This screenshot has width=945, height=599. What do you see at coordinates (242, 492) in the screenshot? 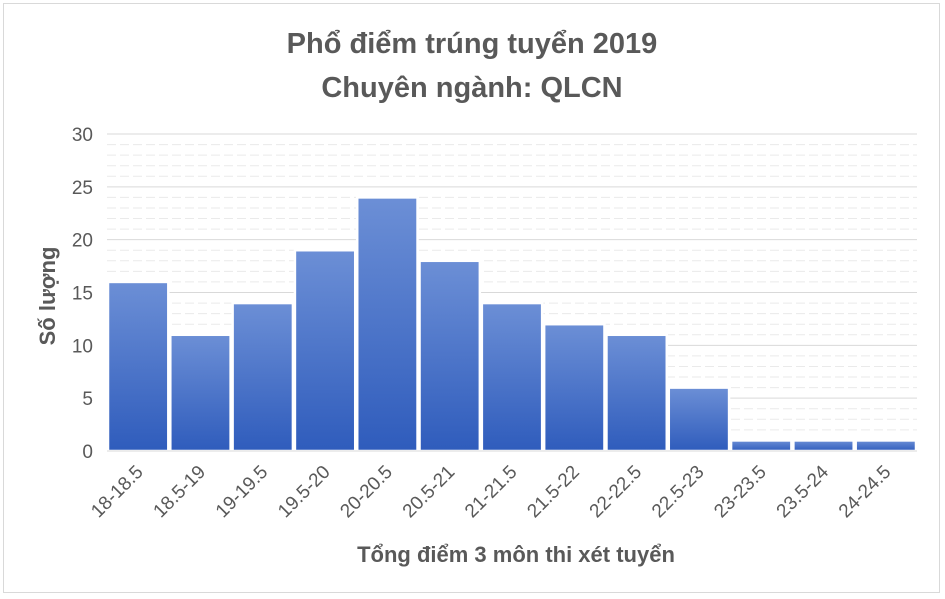
I see `x-tick-label: 19-19.5` at bounding box center [242, 492].